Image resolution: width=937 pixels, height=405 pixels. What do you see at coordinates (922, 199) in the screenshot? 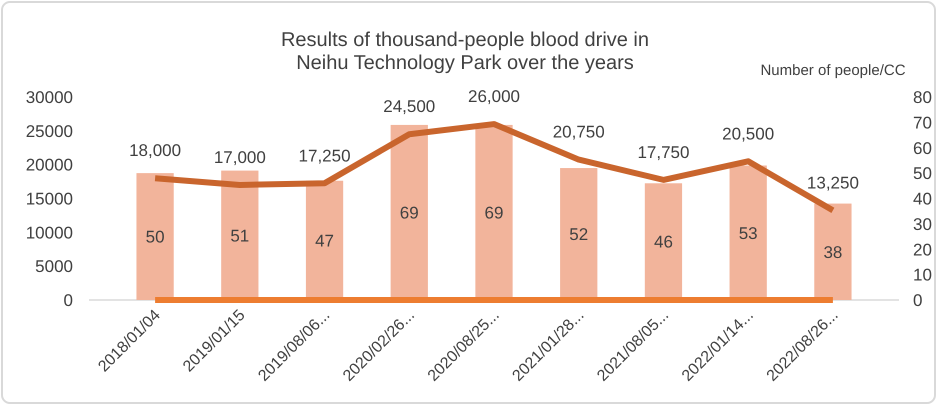
I see `y2-tick-label: 40` at bounding box center [922, 199].